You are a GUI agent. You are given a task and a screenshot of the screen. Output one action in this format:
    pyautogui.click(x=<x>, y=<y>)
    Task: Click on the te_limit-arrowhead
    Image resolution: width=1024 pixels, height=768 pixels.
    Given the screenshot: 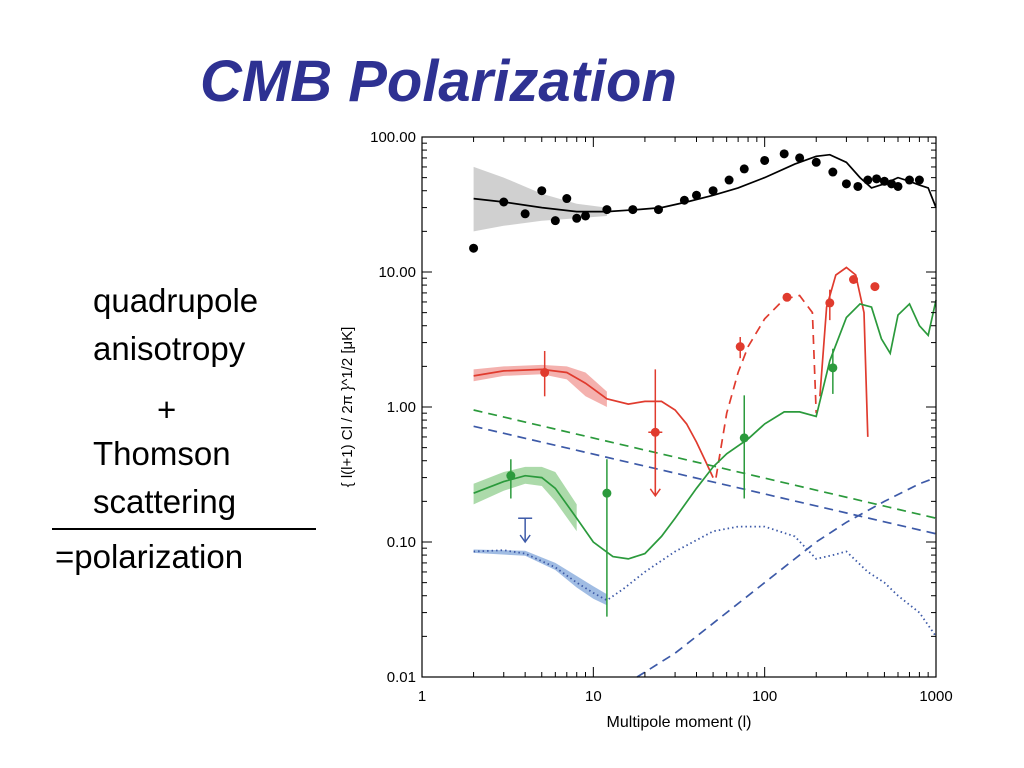 What is the action you would take?
    pyautogui.click(x=655, y=493)
    